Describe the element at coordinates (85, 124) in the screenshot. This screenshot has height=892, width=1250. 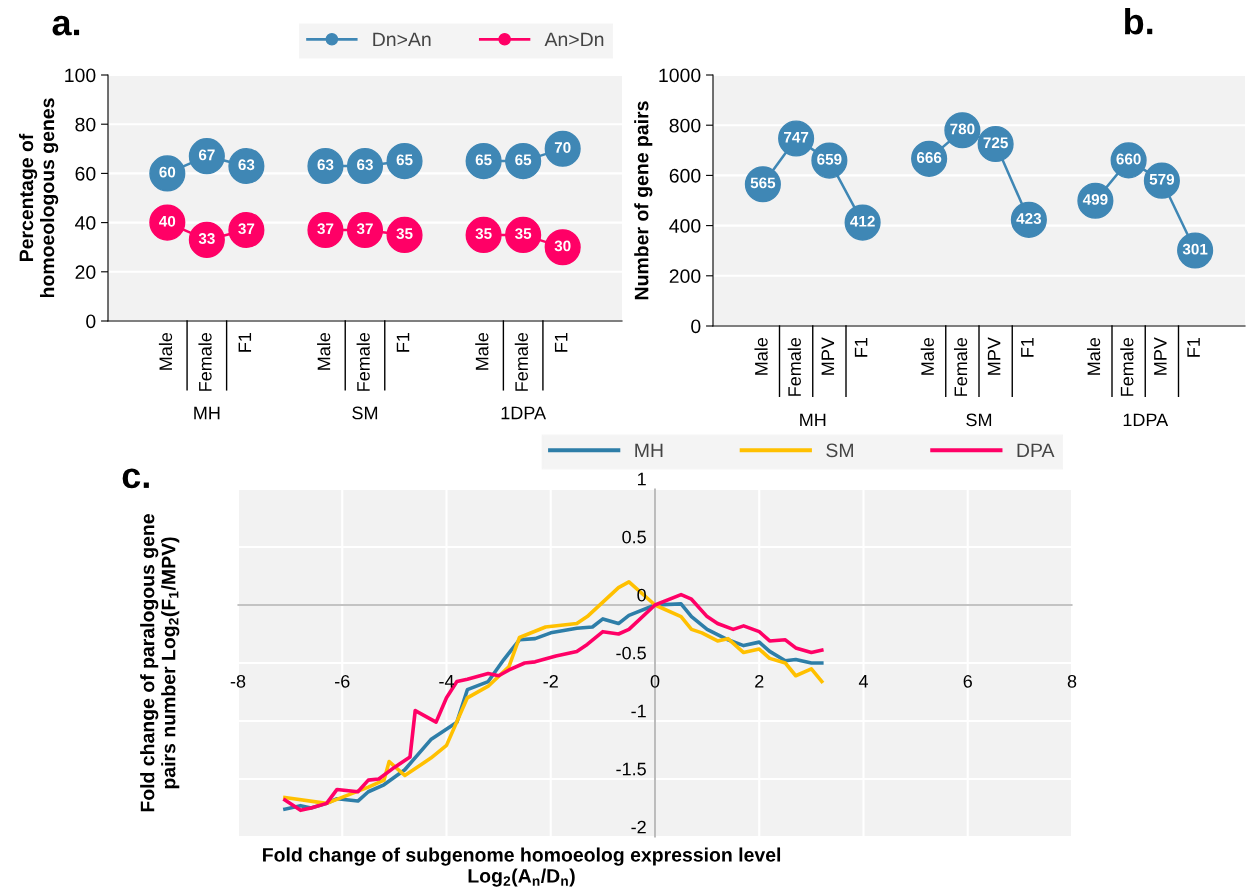
I see `y-tick-label: 80` at that location.